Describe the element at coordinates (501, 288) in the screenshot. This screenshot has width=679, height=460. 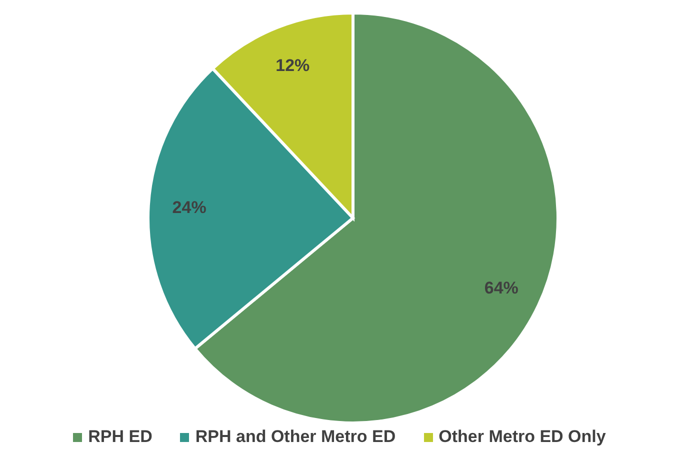
I see `data-label: 64%` at that location.